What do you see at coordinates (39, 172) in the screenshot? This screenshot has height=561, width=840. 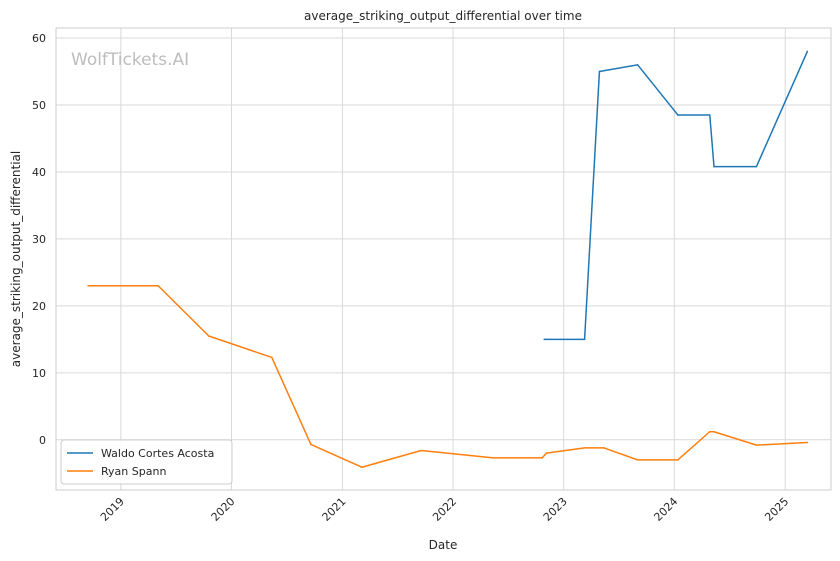 I see `y-tick-label: 40` at bounding box center [39, 172].